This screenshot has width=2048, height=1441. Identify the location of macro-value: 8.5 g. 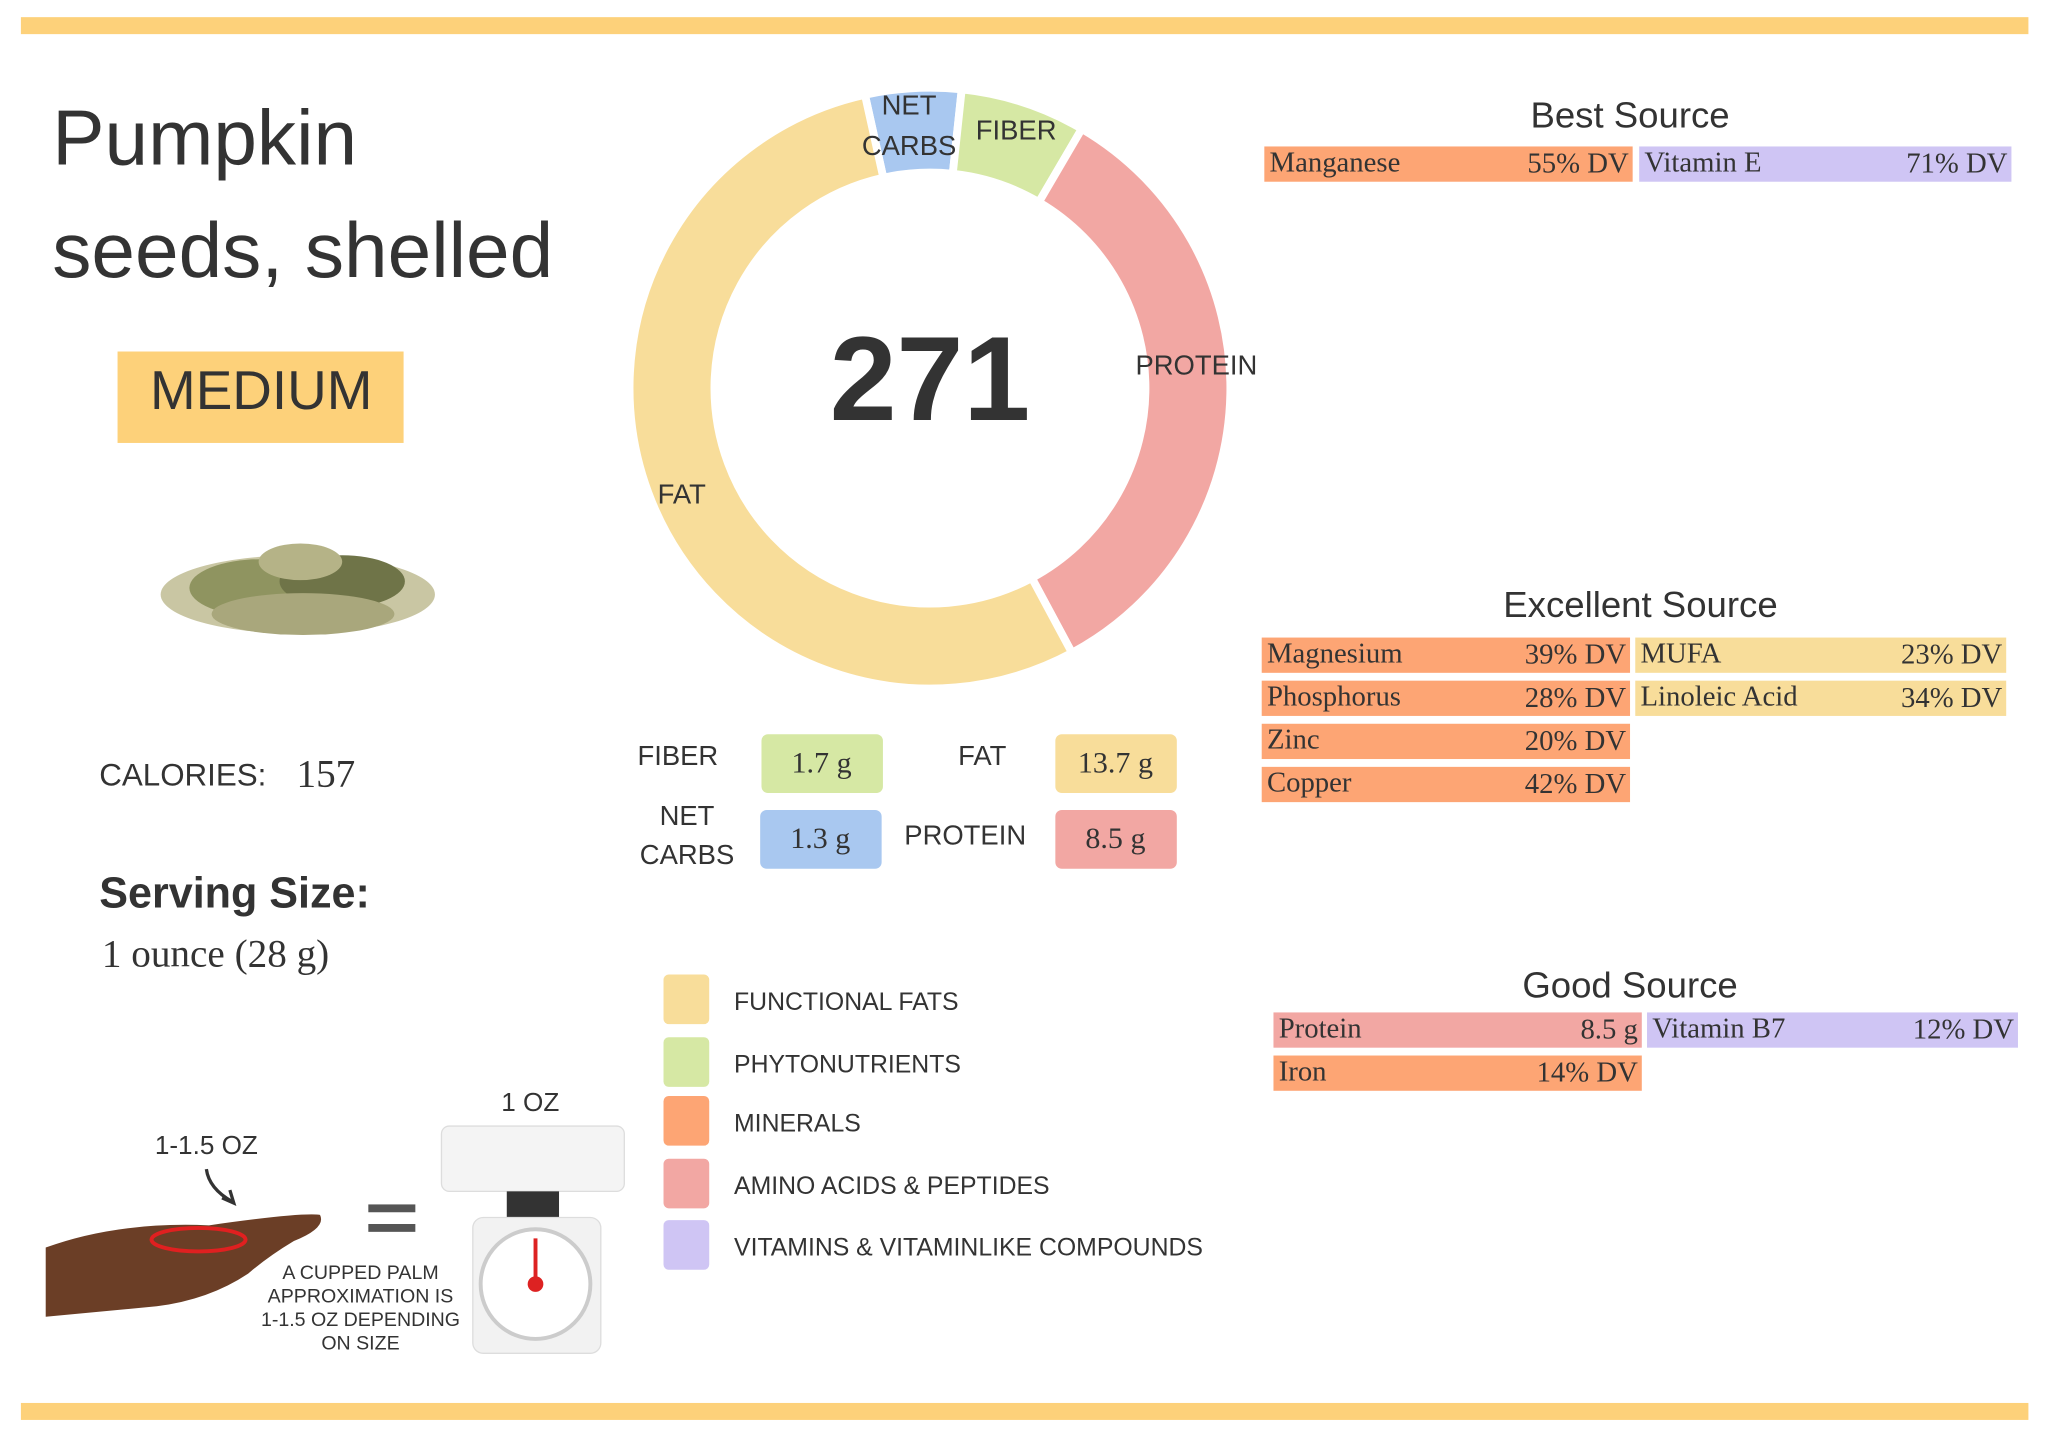
(1115, 838).